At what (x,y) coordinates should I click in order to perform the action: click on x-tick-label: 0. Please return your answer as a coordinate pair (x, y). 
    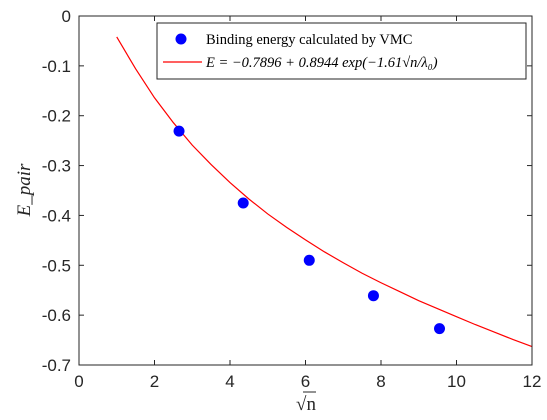
    Looking at the image, I should click on (78, 381).